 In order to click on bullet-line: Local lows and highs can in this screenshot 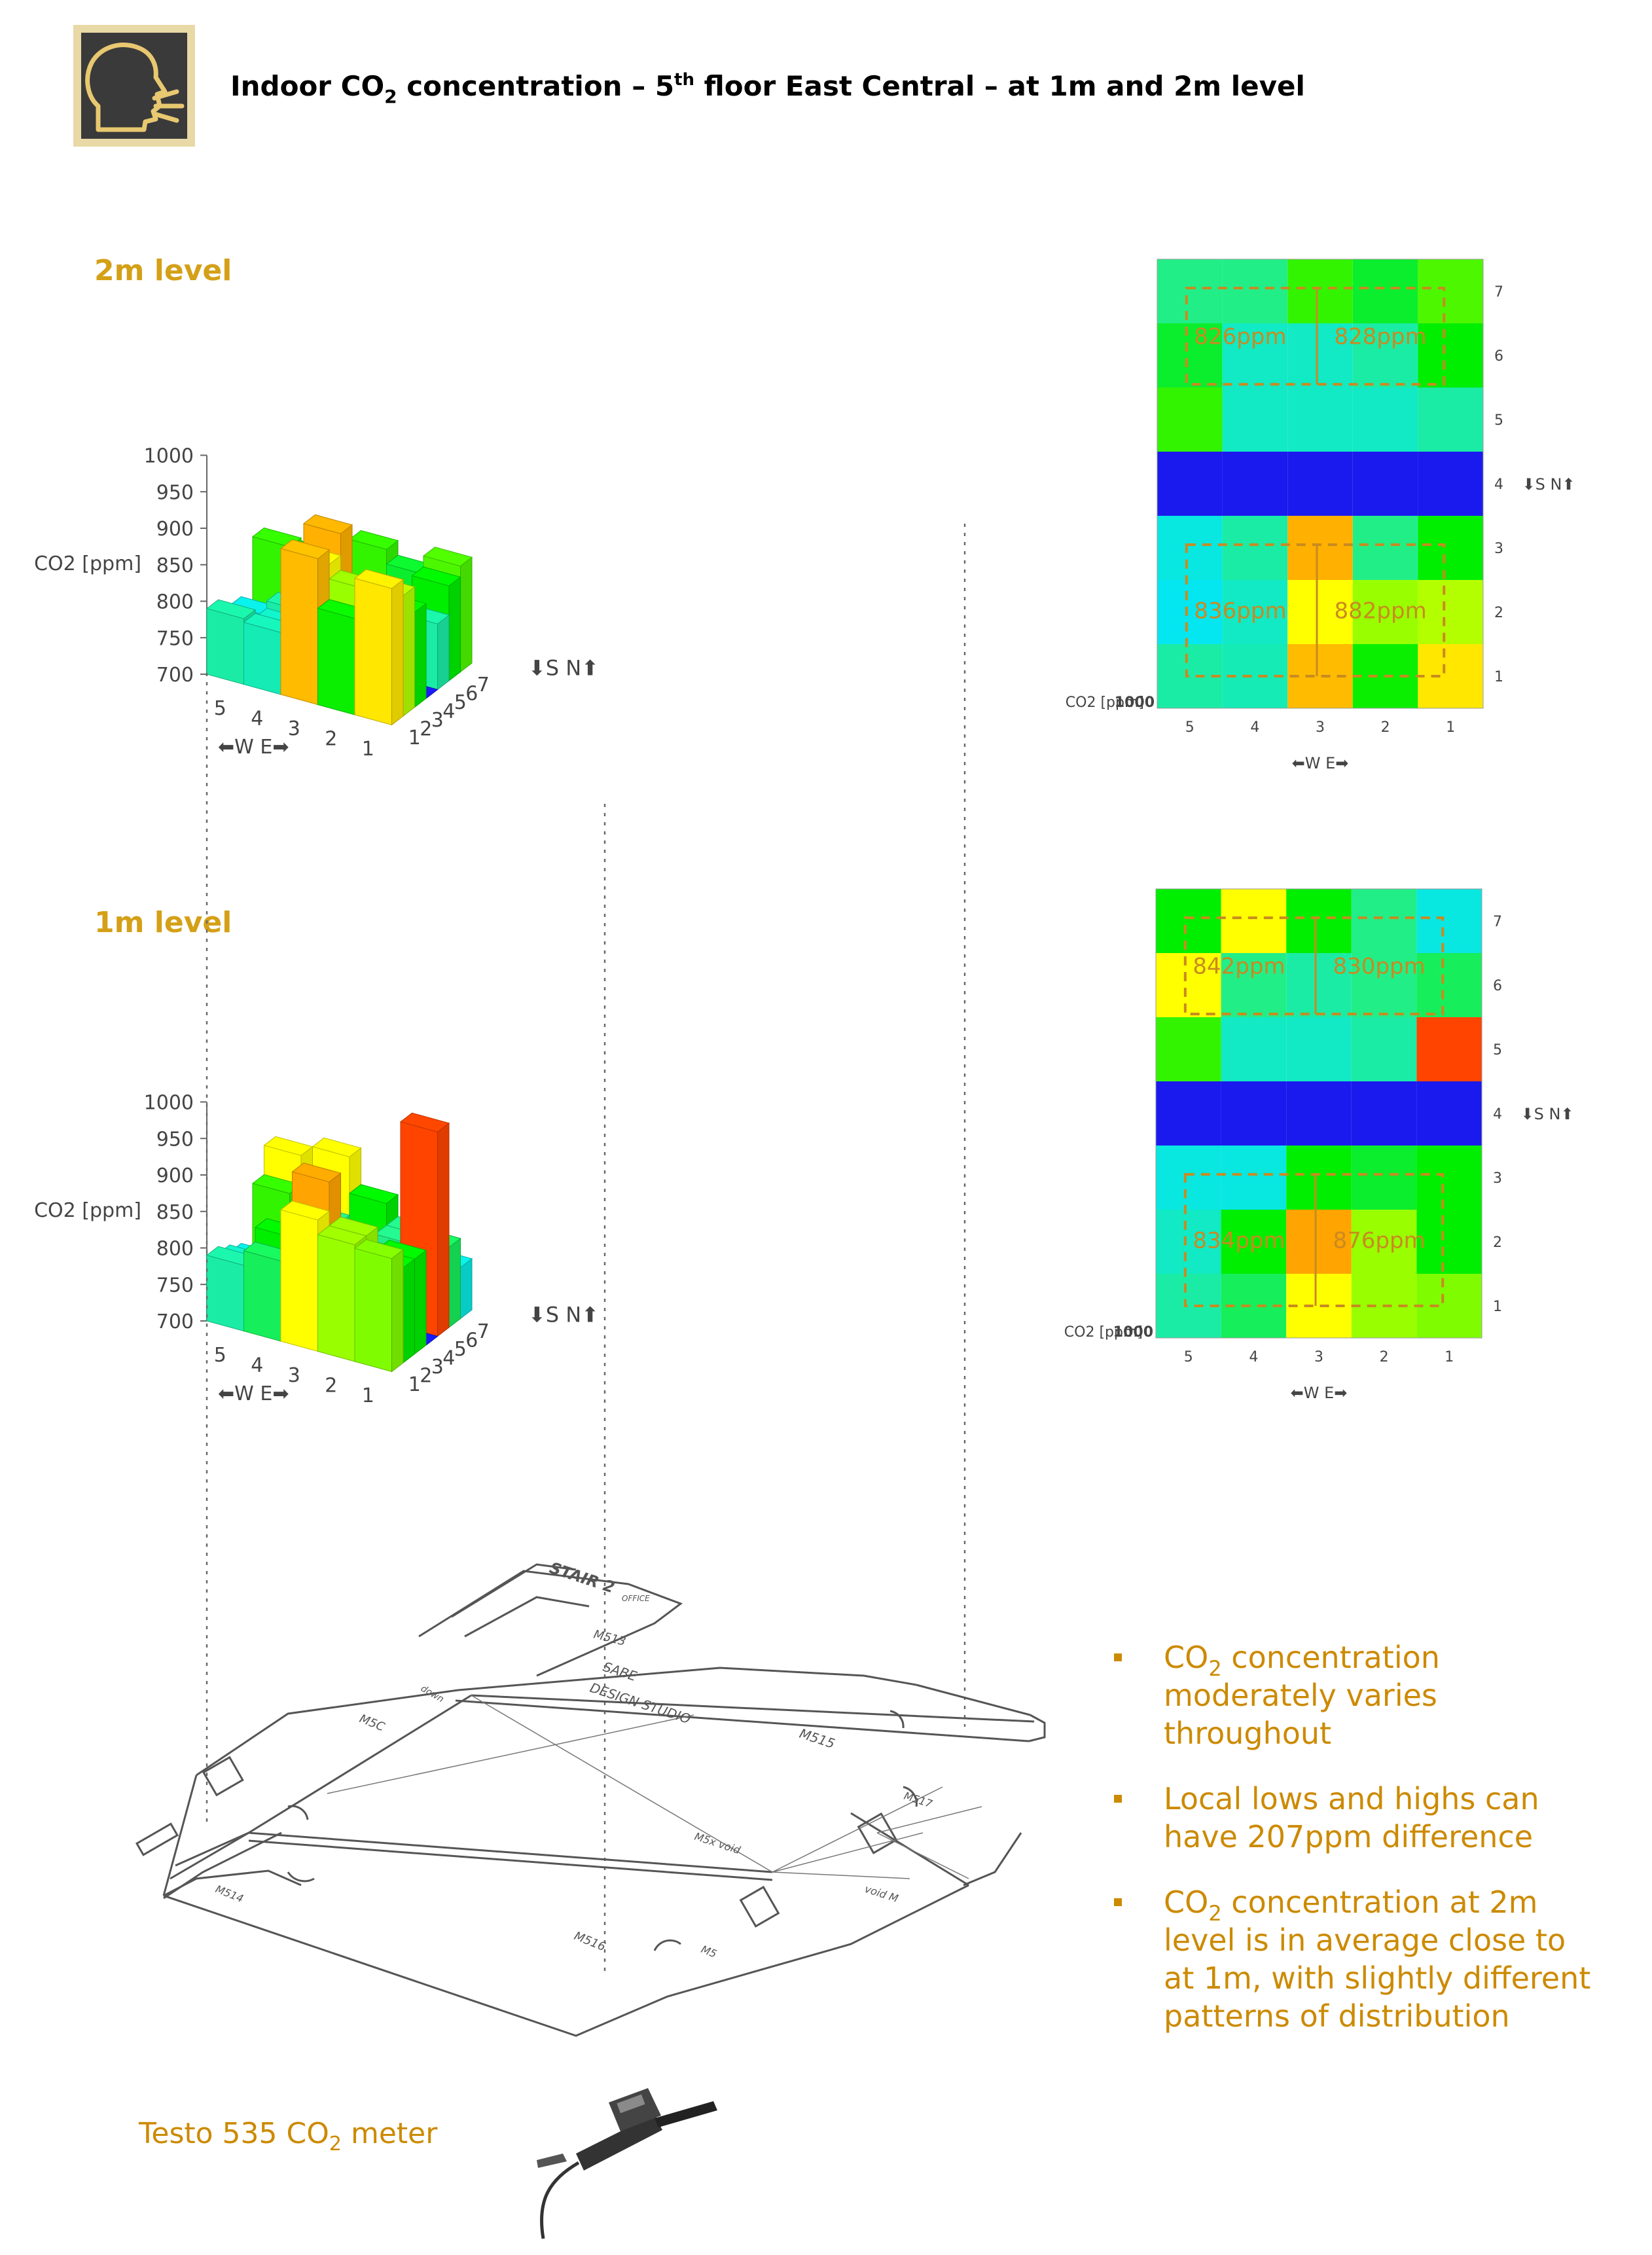, I will do `click(1351, 1799)`.